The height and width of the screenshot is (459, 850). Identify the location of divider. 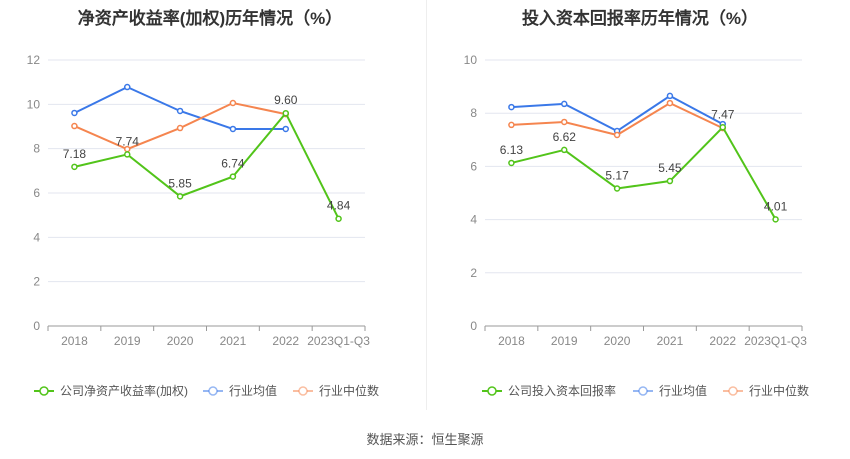
(426, 205).